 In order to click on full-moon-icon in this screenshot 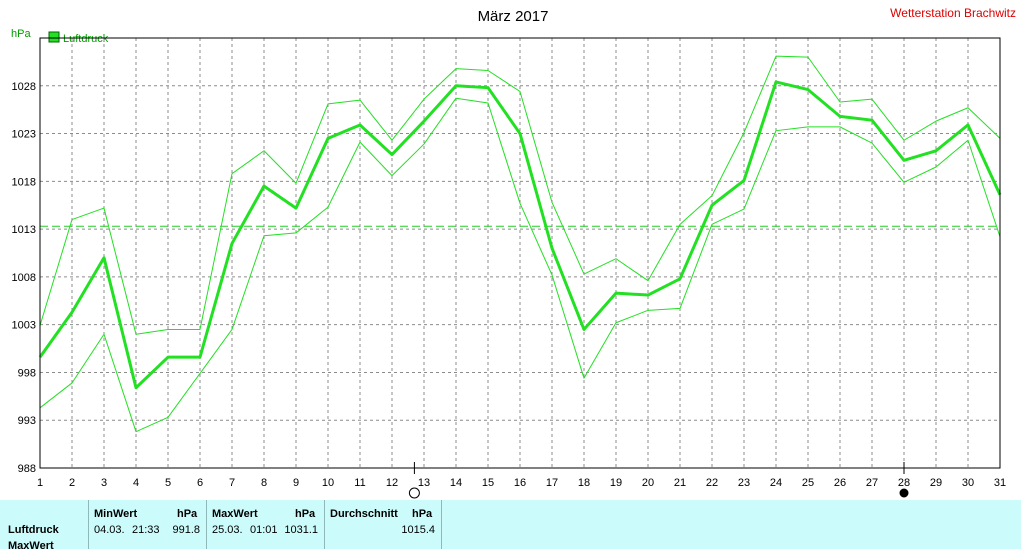, I will do `click(414, 493)`.